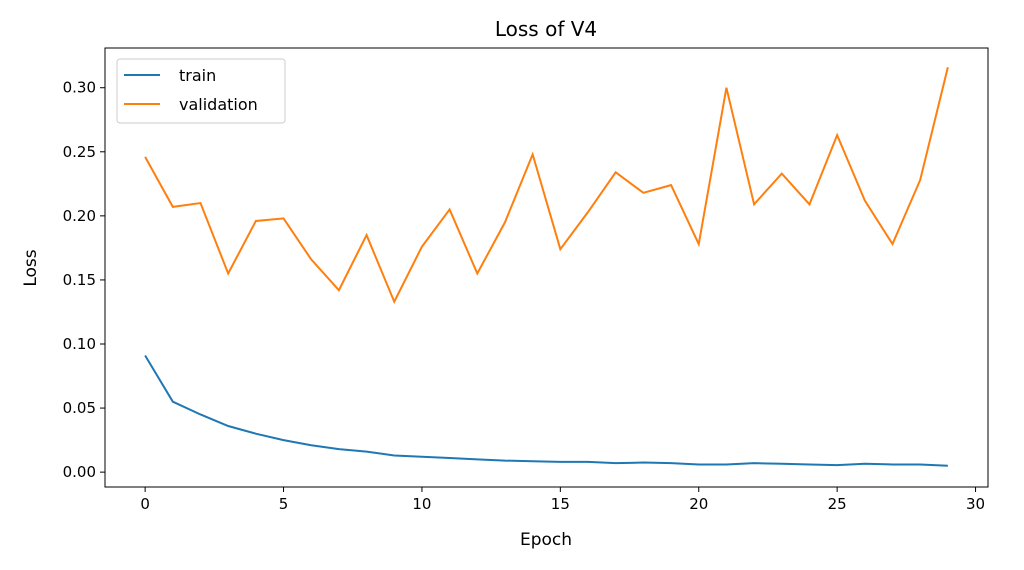 This screenshot has height=570, width=1024. I want to click on x-tick-label: 30, so click(975, 504).